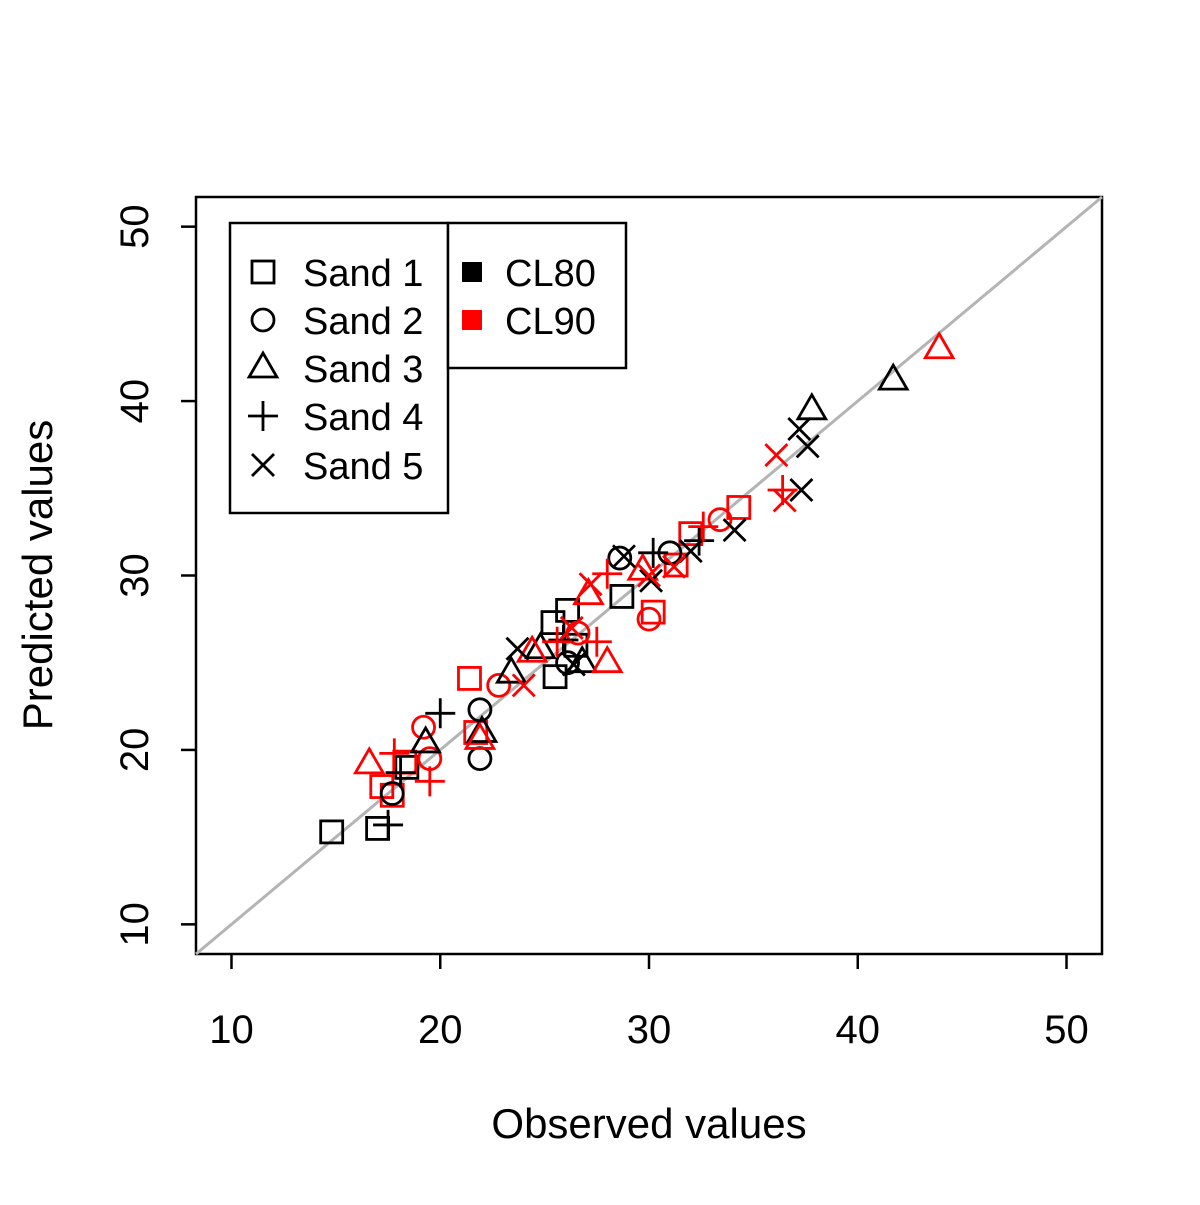 The image size is (1200, 1205). What do you see at coordinates (263, 465) in the screenshot?
I see `legend-cross-icon` at bounding box center [263, 465].